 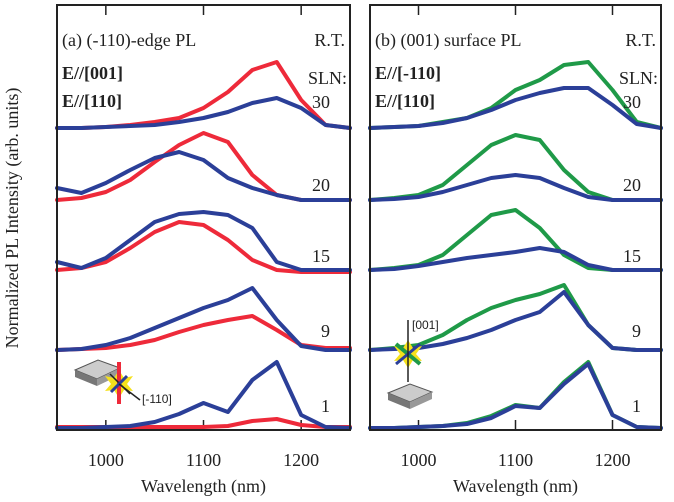 I want to click on panel-title: (b) (001) surface PL, so click(x=448, y=40).